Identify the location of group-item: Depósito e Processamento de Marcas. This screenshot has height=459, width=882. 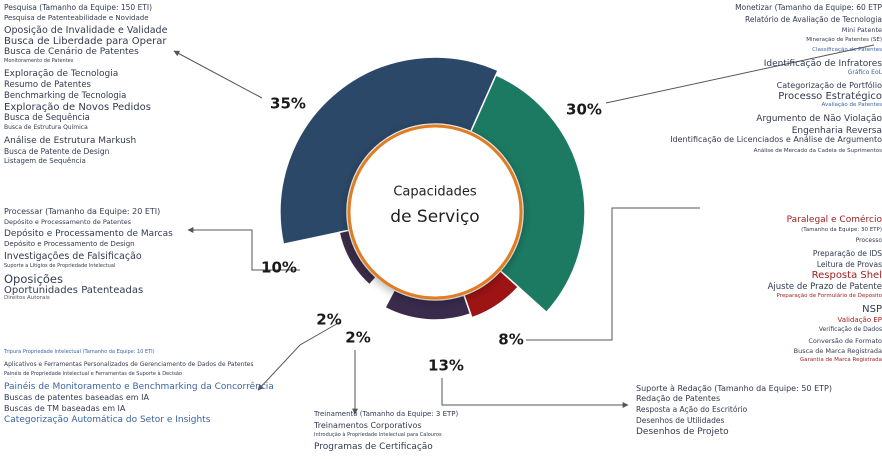
(88, 234).